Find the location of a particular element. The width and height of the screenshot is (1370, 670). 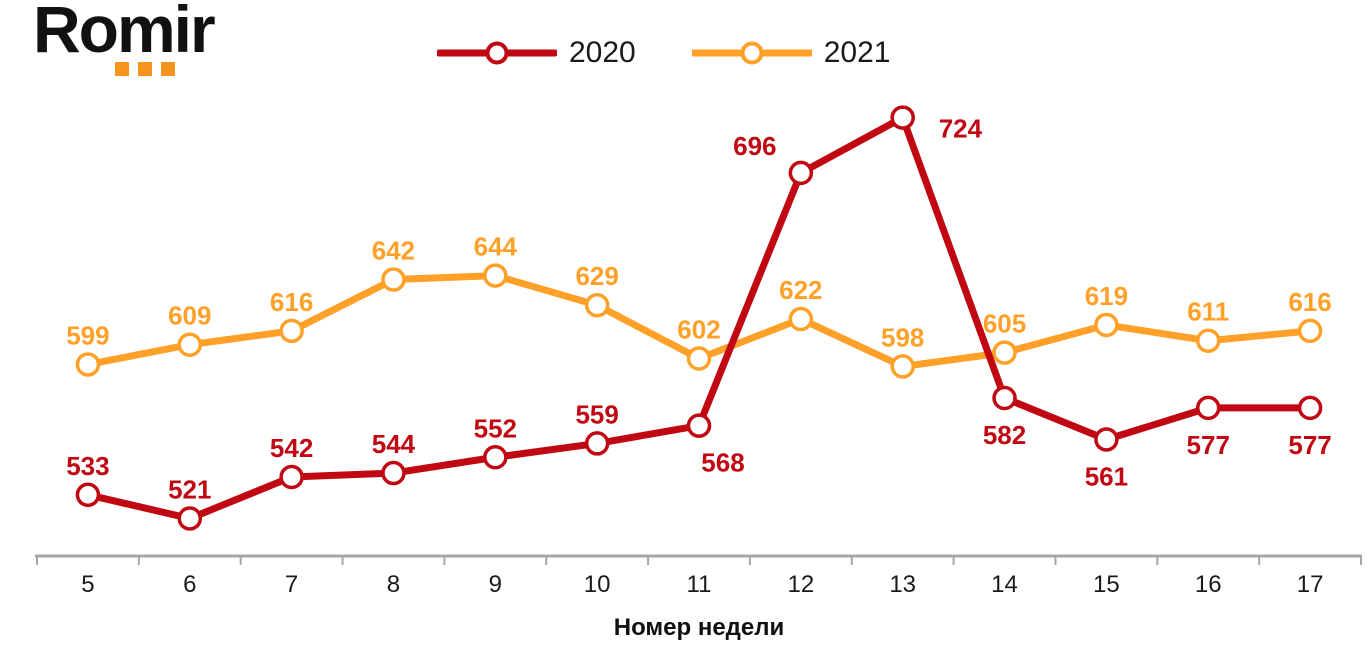

data-label-2020: 521 is located at coordinates (189, 489).